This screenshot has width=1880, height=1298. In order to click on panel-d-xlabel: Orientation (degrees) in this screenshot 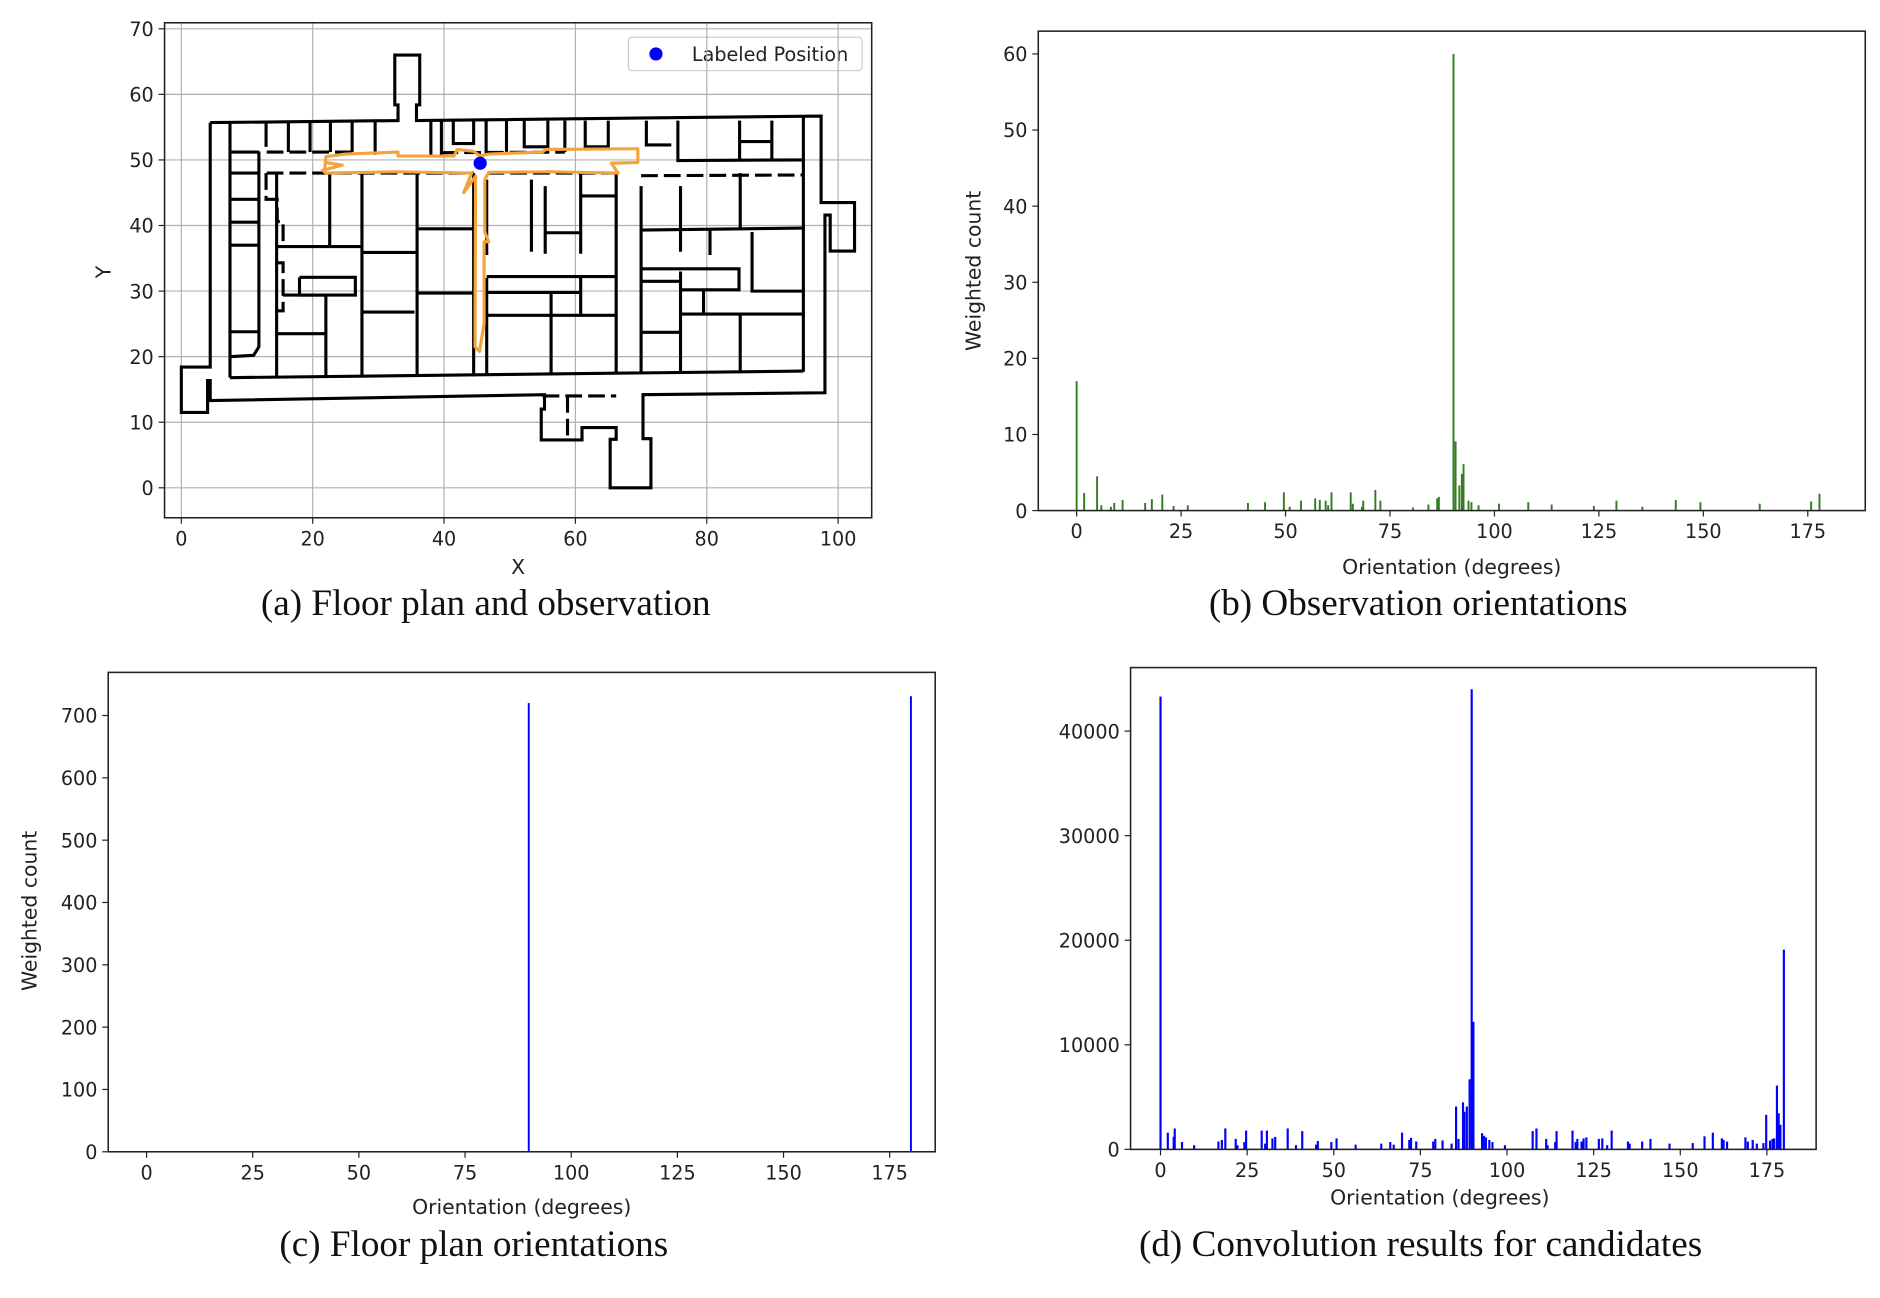, I will do `click(1439, 1198)`.